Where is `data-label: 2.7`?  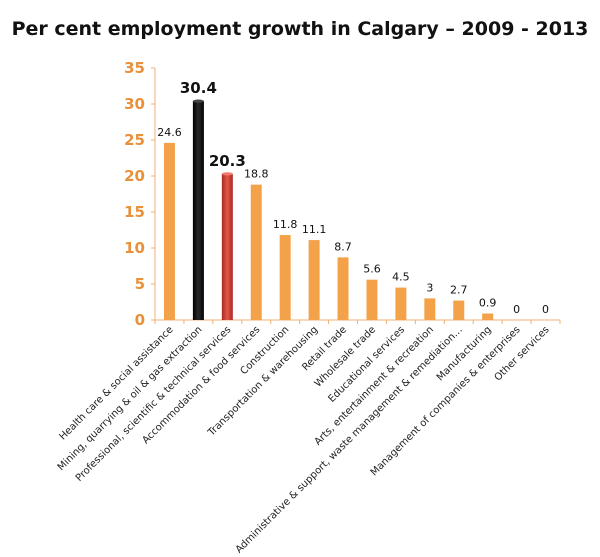 data-label: 2.7 is located at coordinates (459, 290).